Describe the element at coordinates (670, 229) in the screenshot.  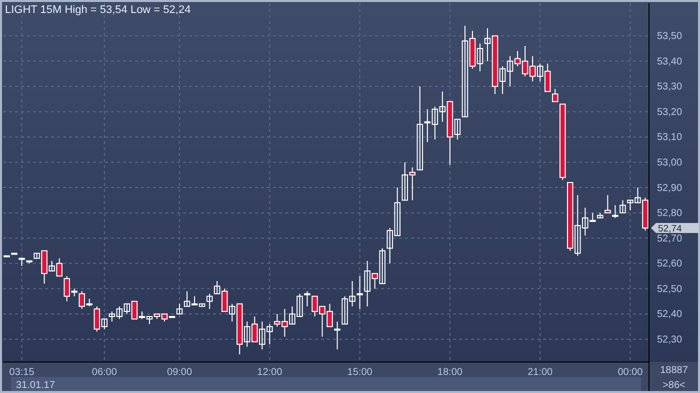
I see `text: 52,74` at that location.